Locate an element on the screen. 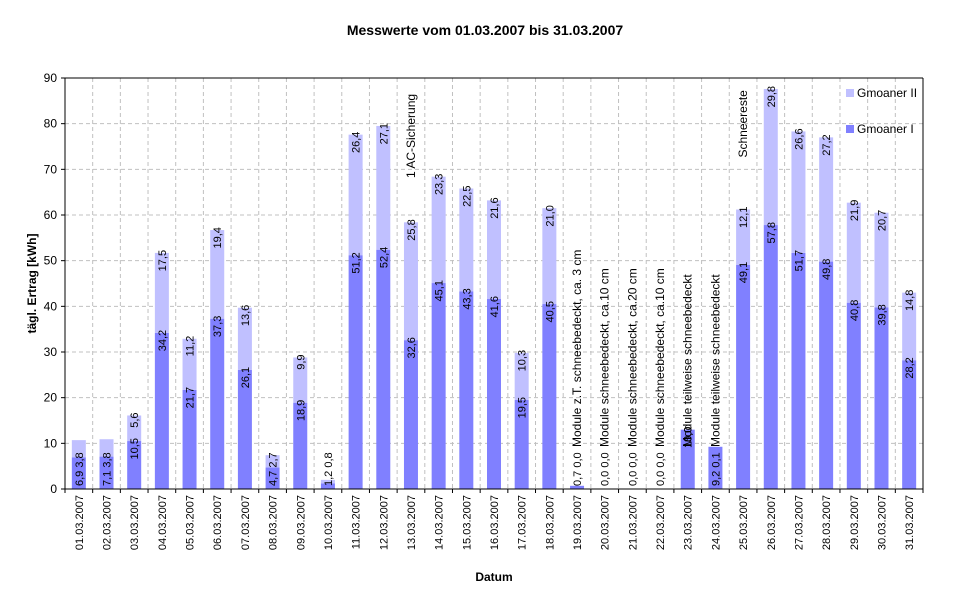 The height and width of the screenshot is (603, 970). x-tick-label: 03.03.2007 is located at coordinates (135, 522).